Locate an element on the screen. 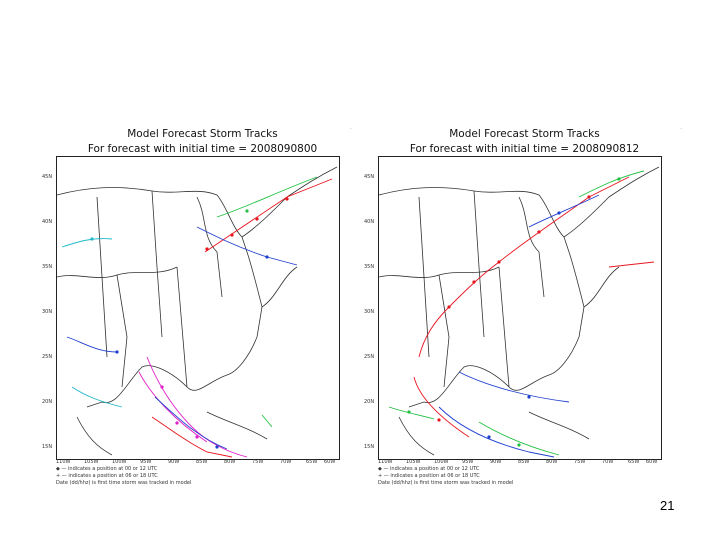  page-number: 21 is located at coordinates (667, 505).